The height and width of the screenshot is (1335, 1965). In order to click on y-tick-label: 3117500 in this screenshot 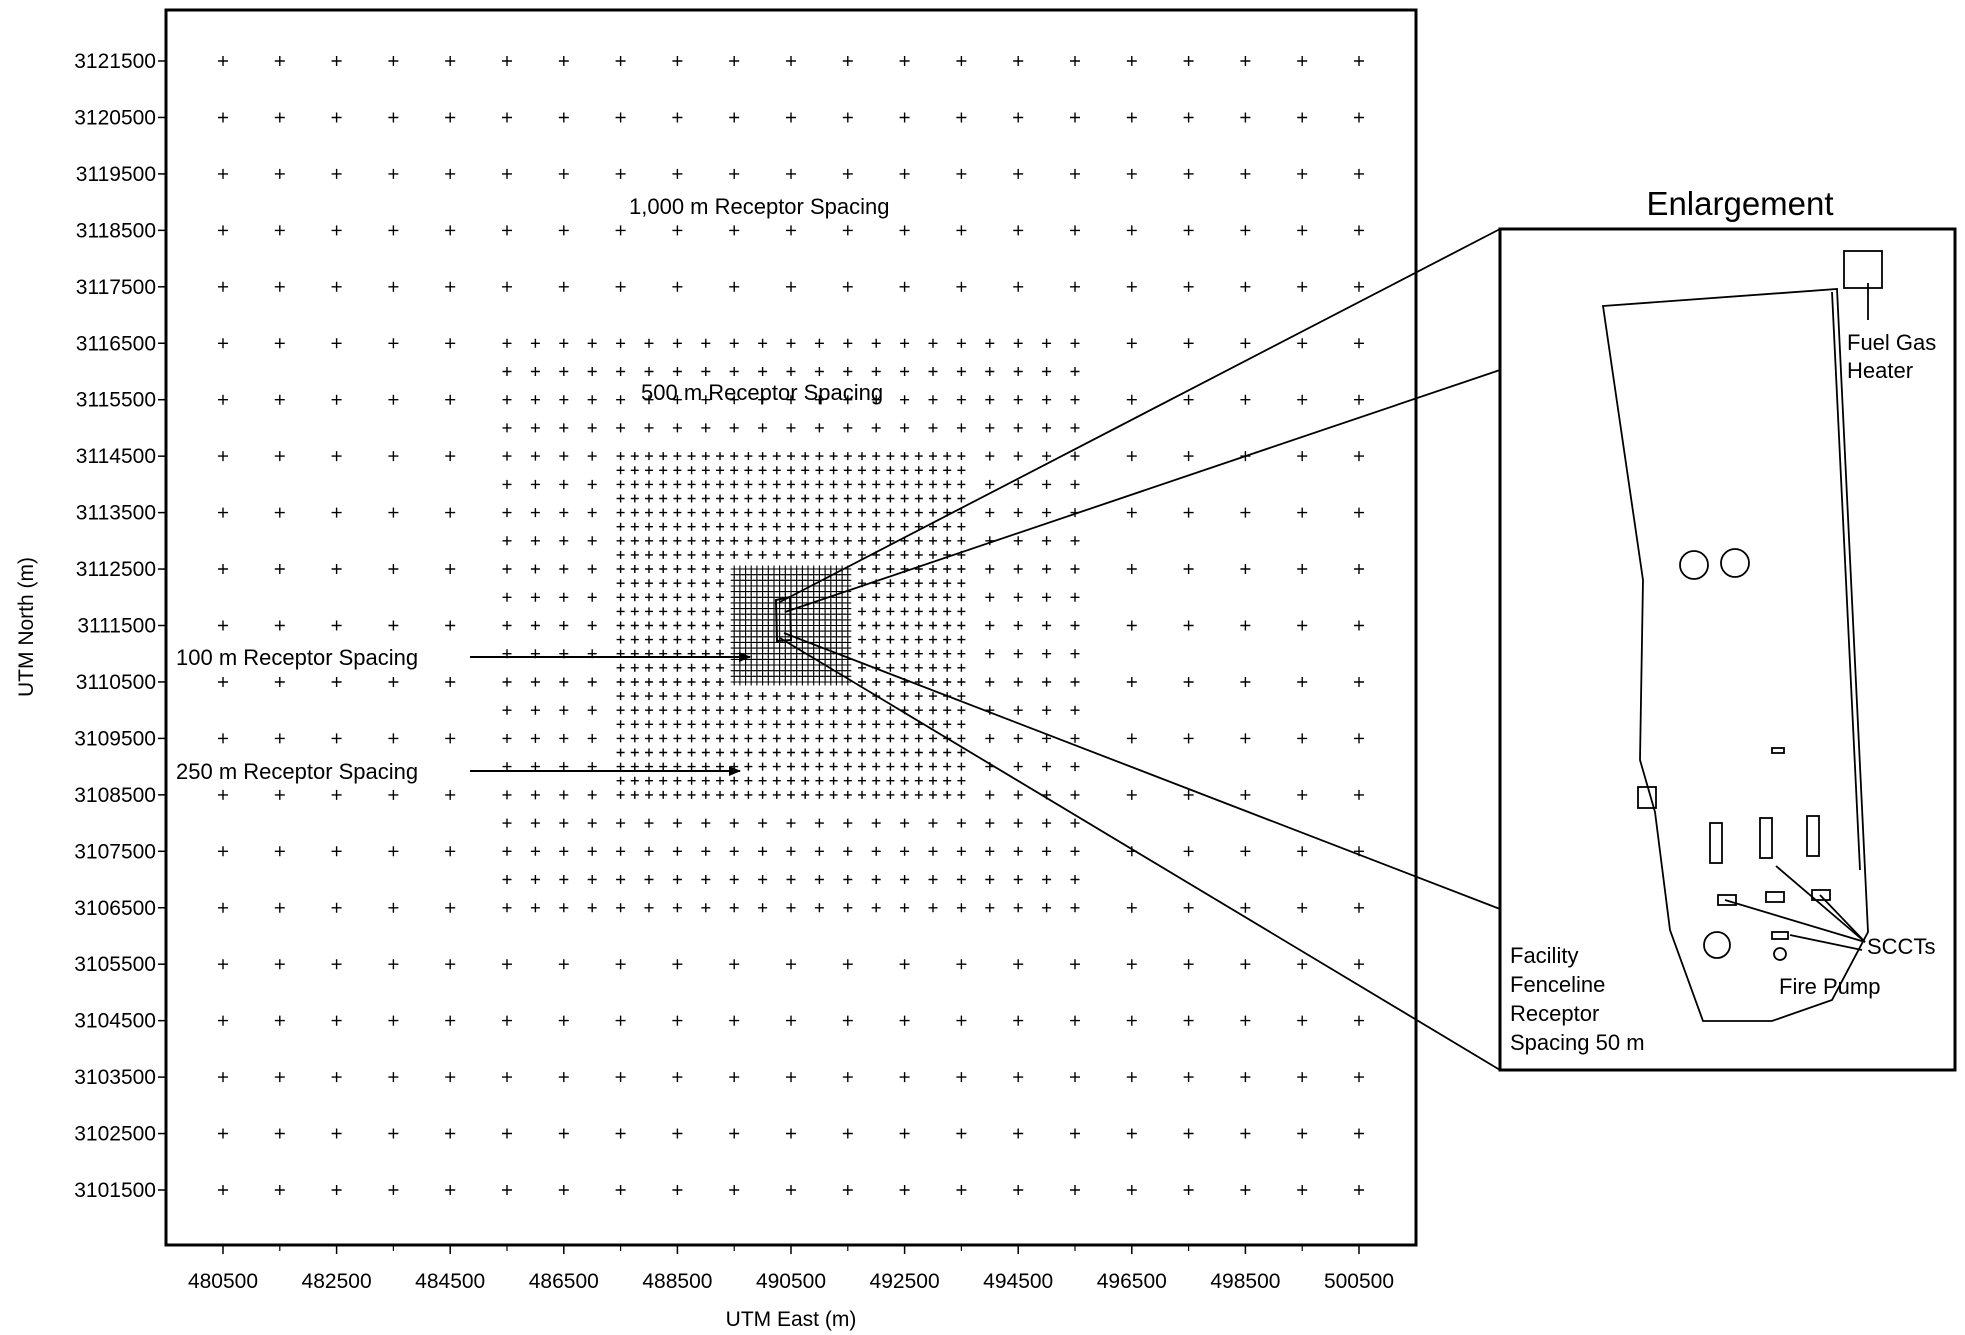, I will do `click(116, 287)`.